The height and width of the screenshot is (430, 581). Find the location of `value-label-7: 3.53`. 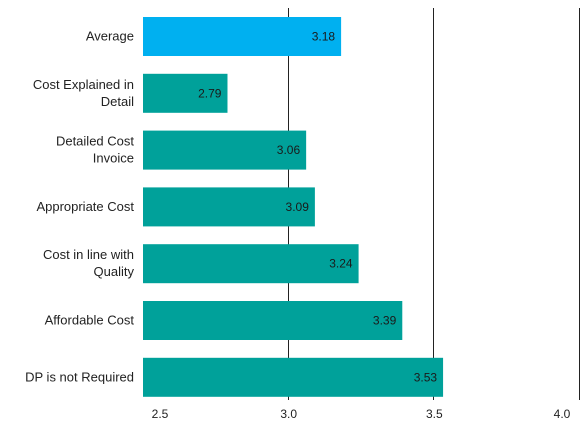

value-label-7: 3.53 is located at coordinates (426, 377).